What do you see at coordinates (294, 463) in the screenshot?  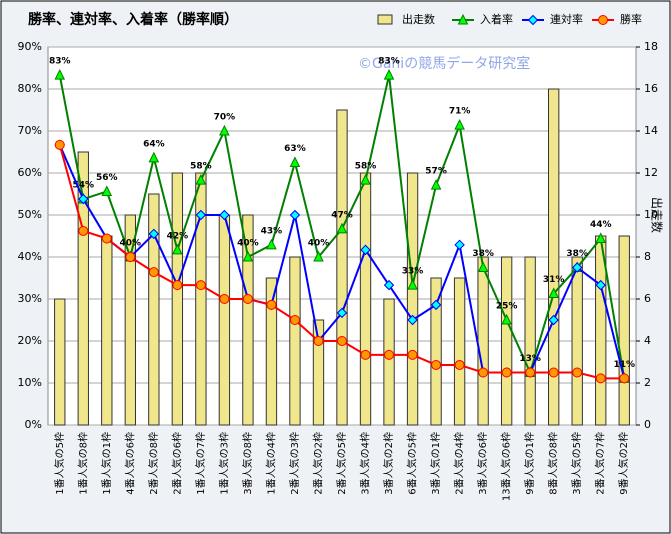 I see `x-tick-label: 2番人気の3枠` at bounding box center [294, 463].